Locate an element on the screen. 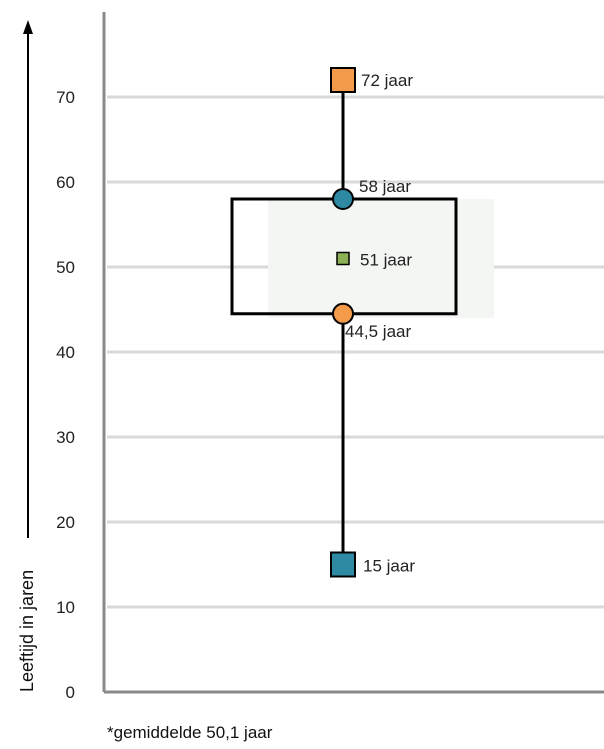 Image resolution: width=604 pixels, height=749 pixels. y-axis-title-group: Leeftijd in jaren is located at coordinates (27, 356).